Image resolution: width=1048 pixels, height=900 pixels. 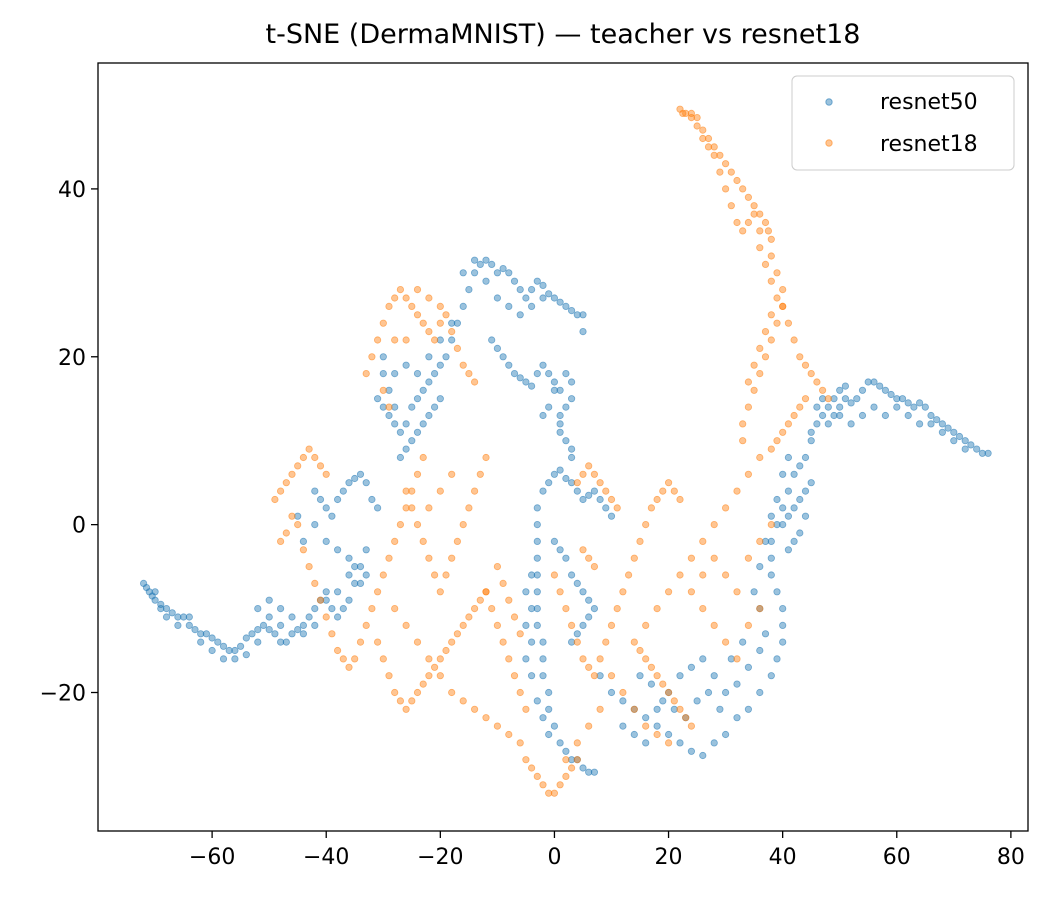 I want to click on legend-marker-resnet50, so click(x=829, y=102).